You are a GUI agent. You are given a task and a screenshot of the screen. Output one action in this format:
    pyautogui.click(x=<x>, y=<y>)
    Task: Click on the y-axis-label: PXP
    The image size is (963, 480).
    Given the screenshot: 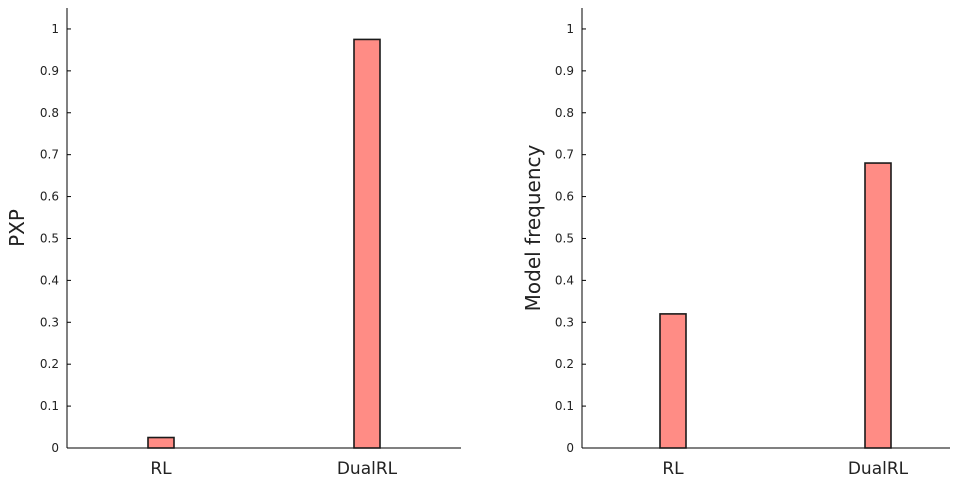 What is the action you would take?
    pyautogui.click(x=17, y=228)
    